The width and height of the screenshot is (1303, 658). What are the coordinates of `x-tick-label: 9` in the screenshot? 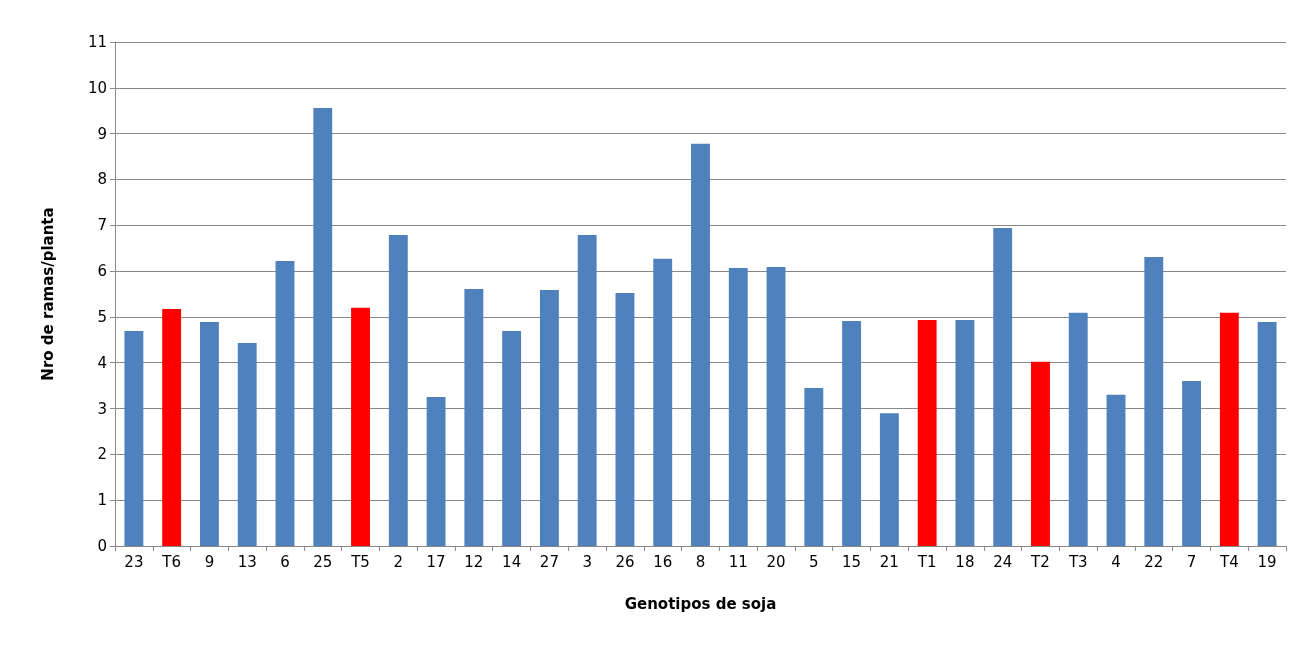 It's located at (209, 561).